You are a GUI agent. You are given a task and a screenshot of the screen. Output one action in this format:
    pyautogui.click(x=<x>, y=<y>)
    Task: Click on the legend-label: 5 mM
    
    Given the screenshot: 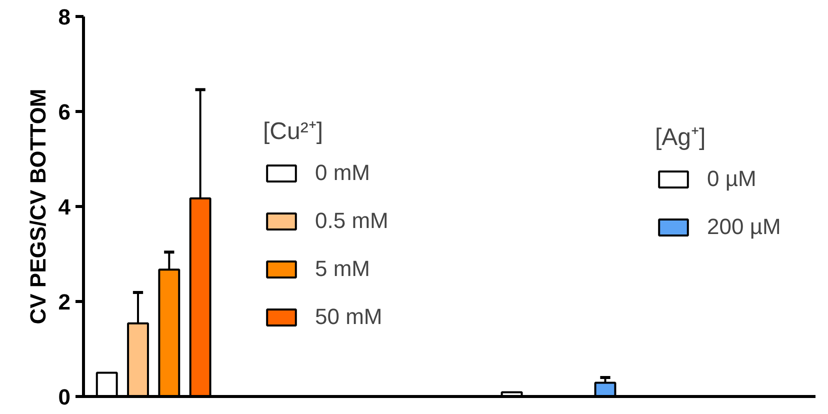 What is the action you would take?
    pyautogui.click(x=342, y=269)
    